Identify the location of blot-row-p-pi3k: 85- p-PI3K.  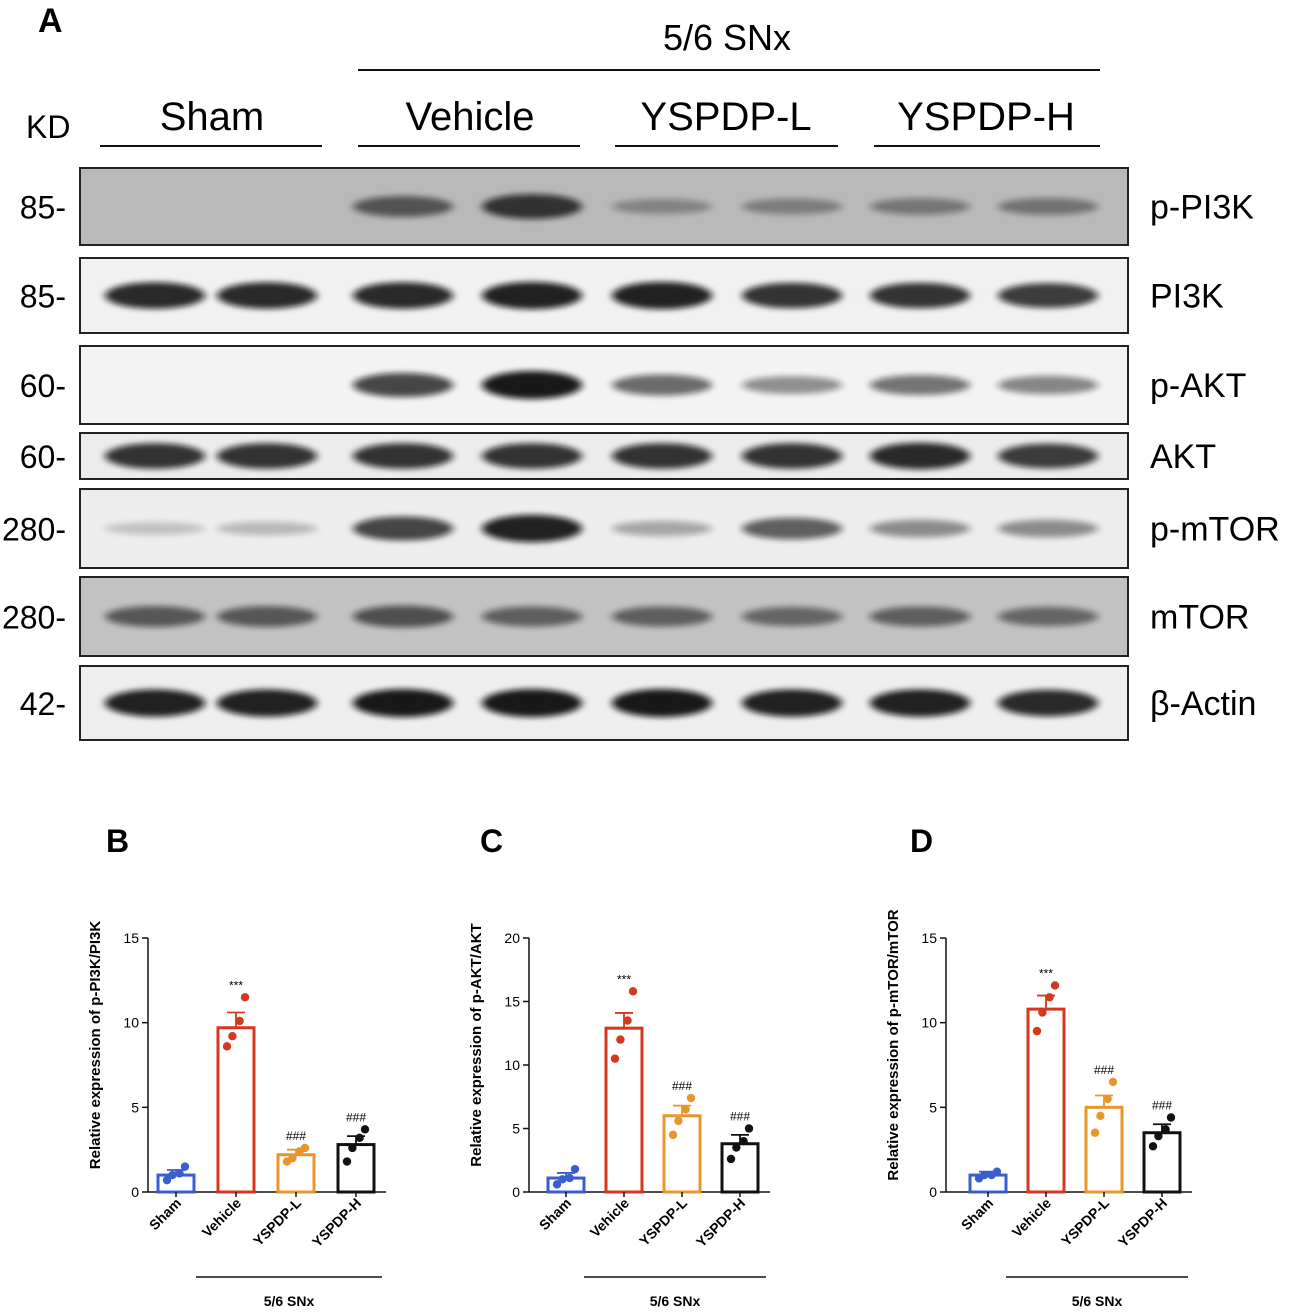
(637, 206).